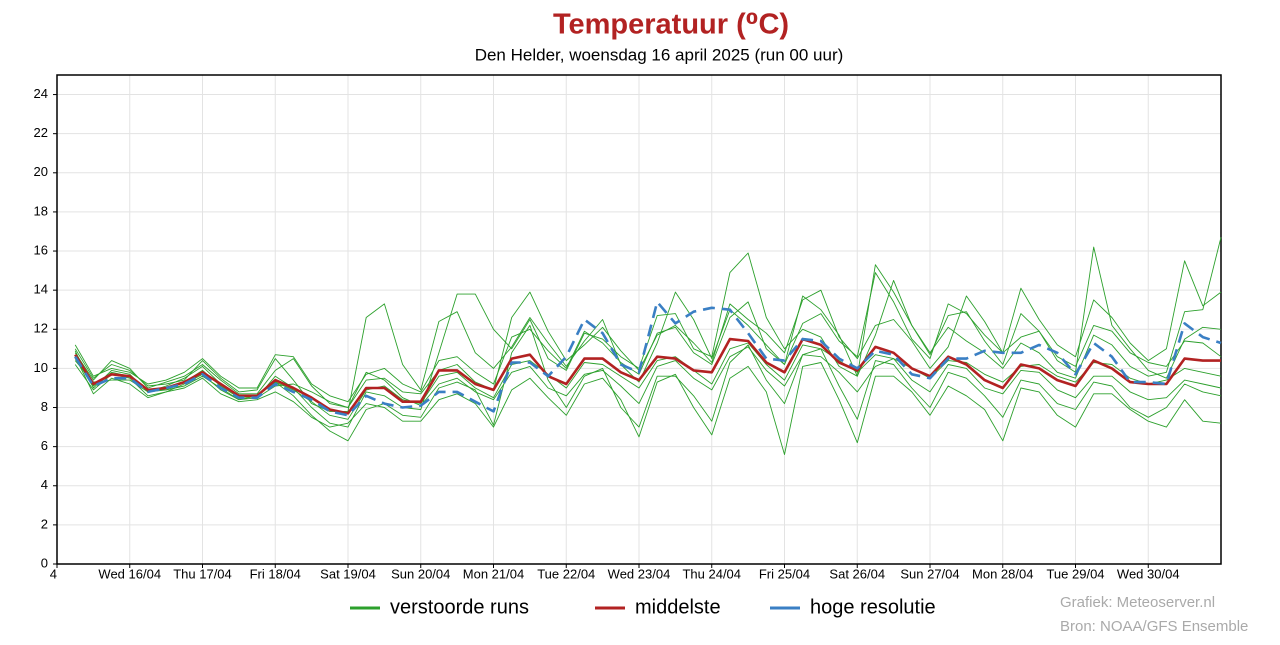 The width and height of the screenshot is (1280, 645). I want to click on legend-label: hoge resolutie, so click(873, 607).